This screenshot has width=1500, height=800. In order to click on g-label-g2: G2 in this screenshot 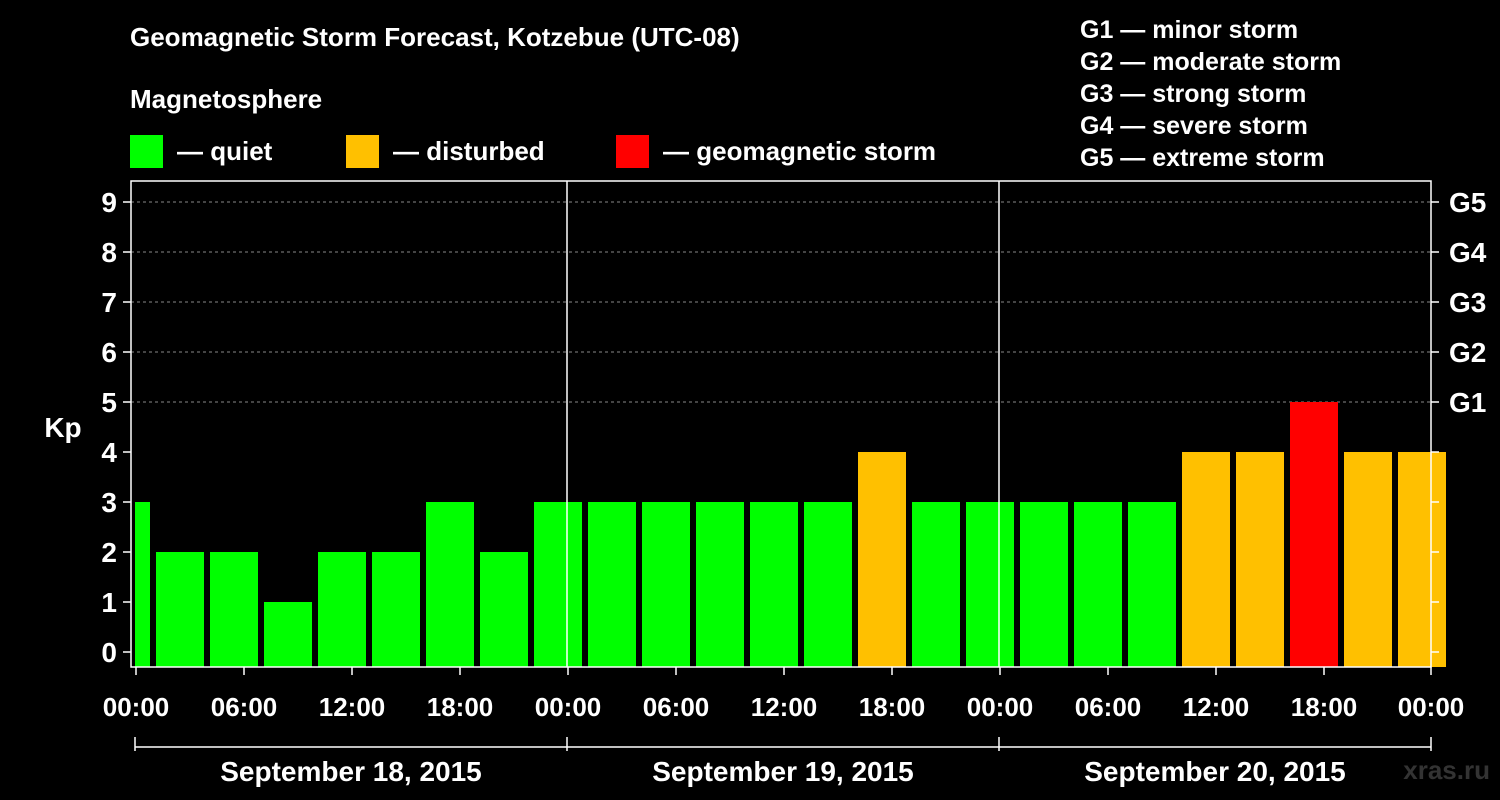, I will do `click(1467, 352)`.